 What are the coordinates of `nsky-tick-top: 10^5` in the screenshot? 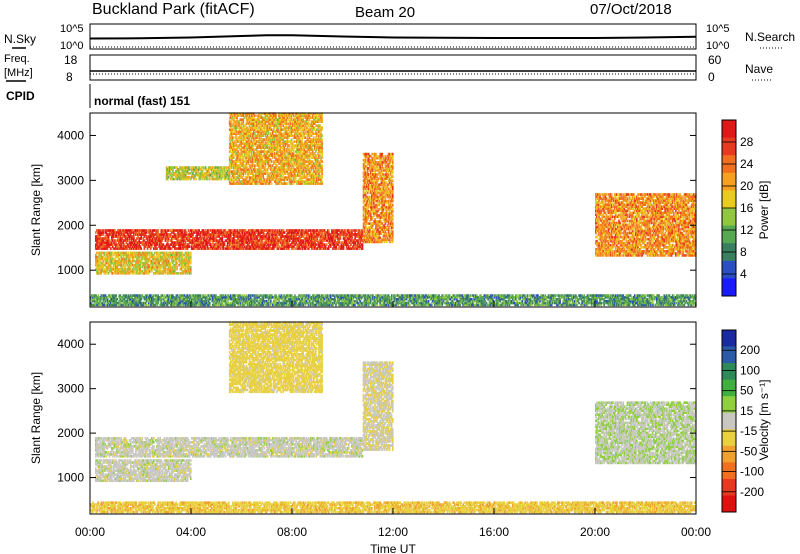 It's located at (72, 29).